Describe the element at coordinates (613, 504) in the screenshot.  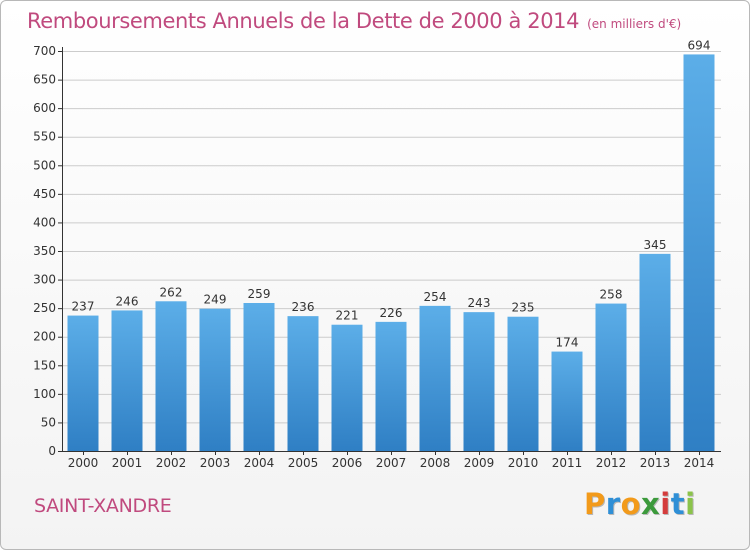
I see `logo-letter: r` at that location.